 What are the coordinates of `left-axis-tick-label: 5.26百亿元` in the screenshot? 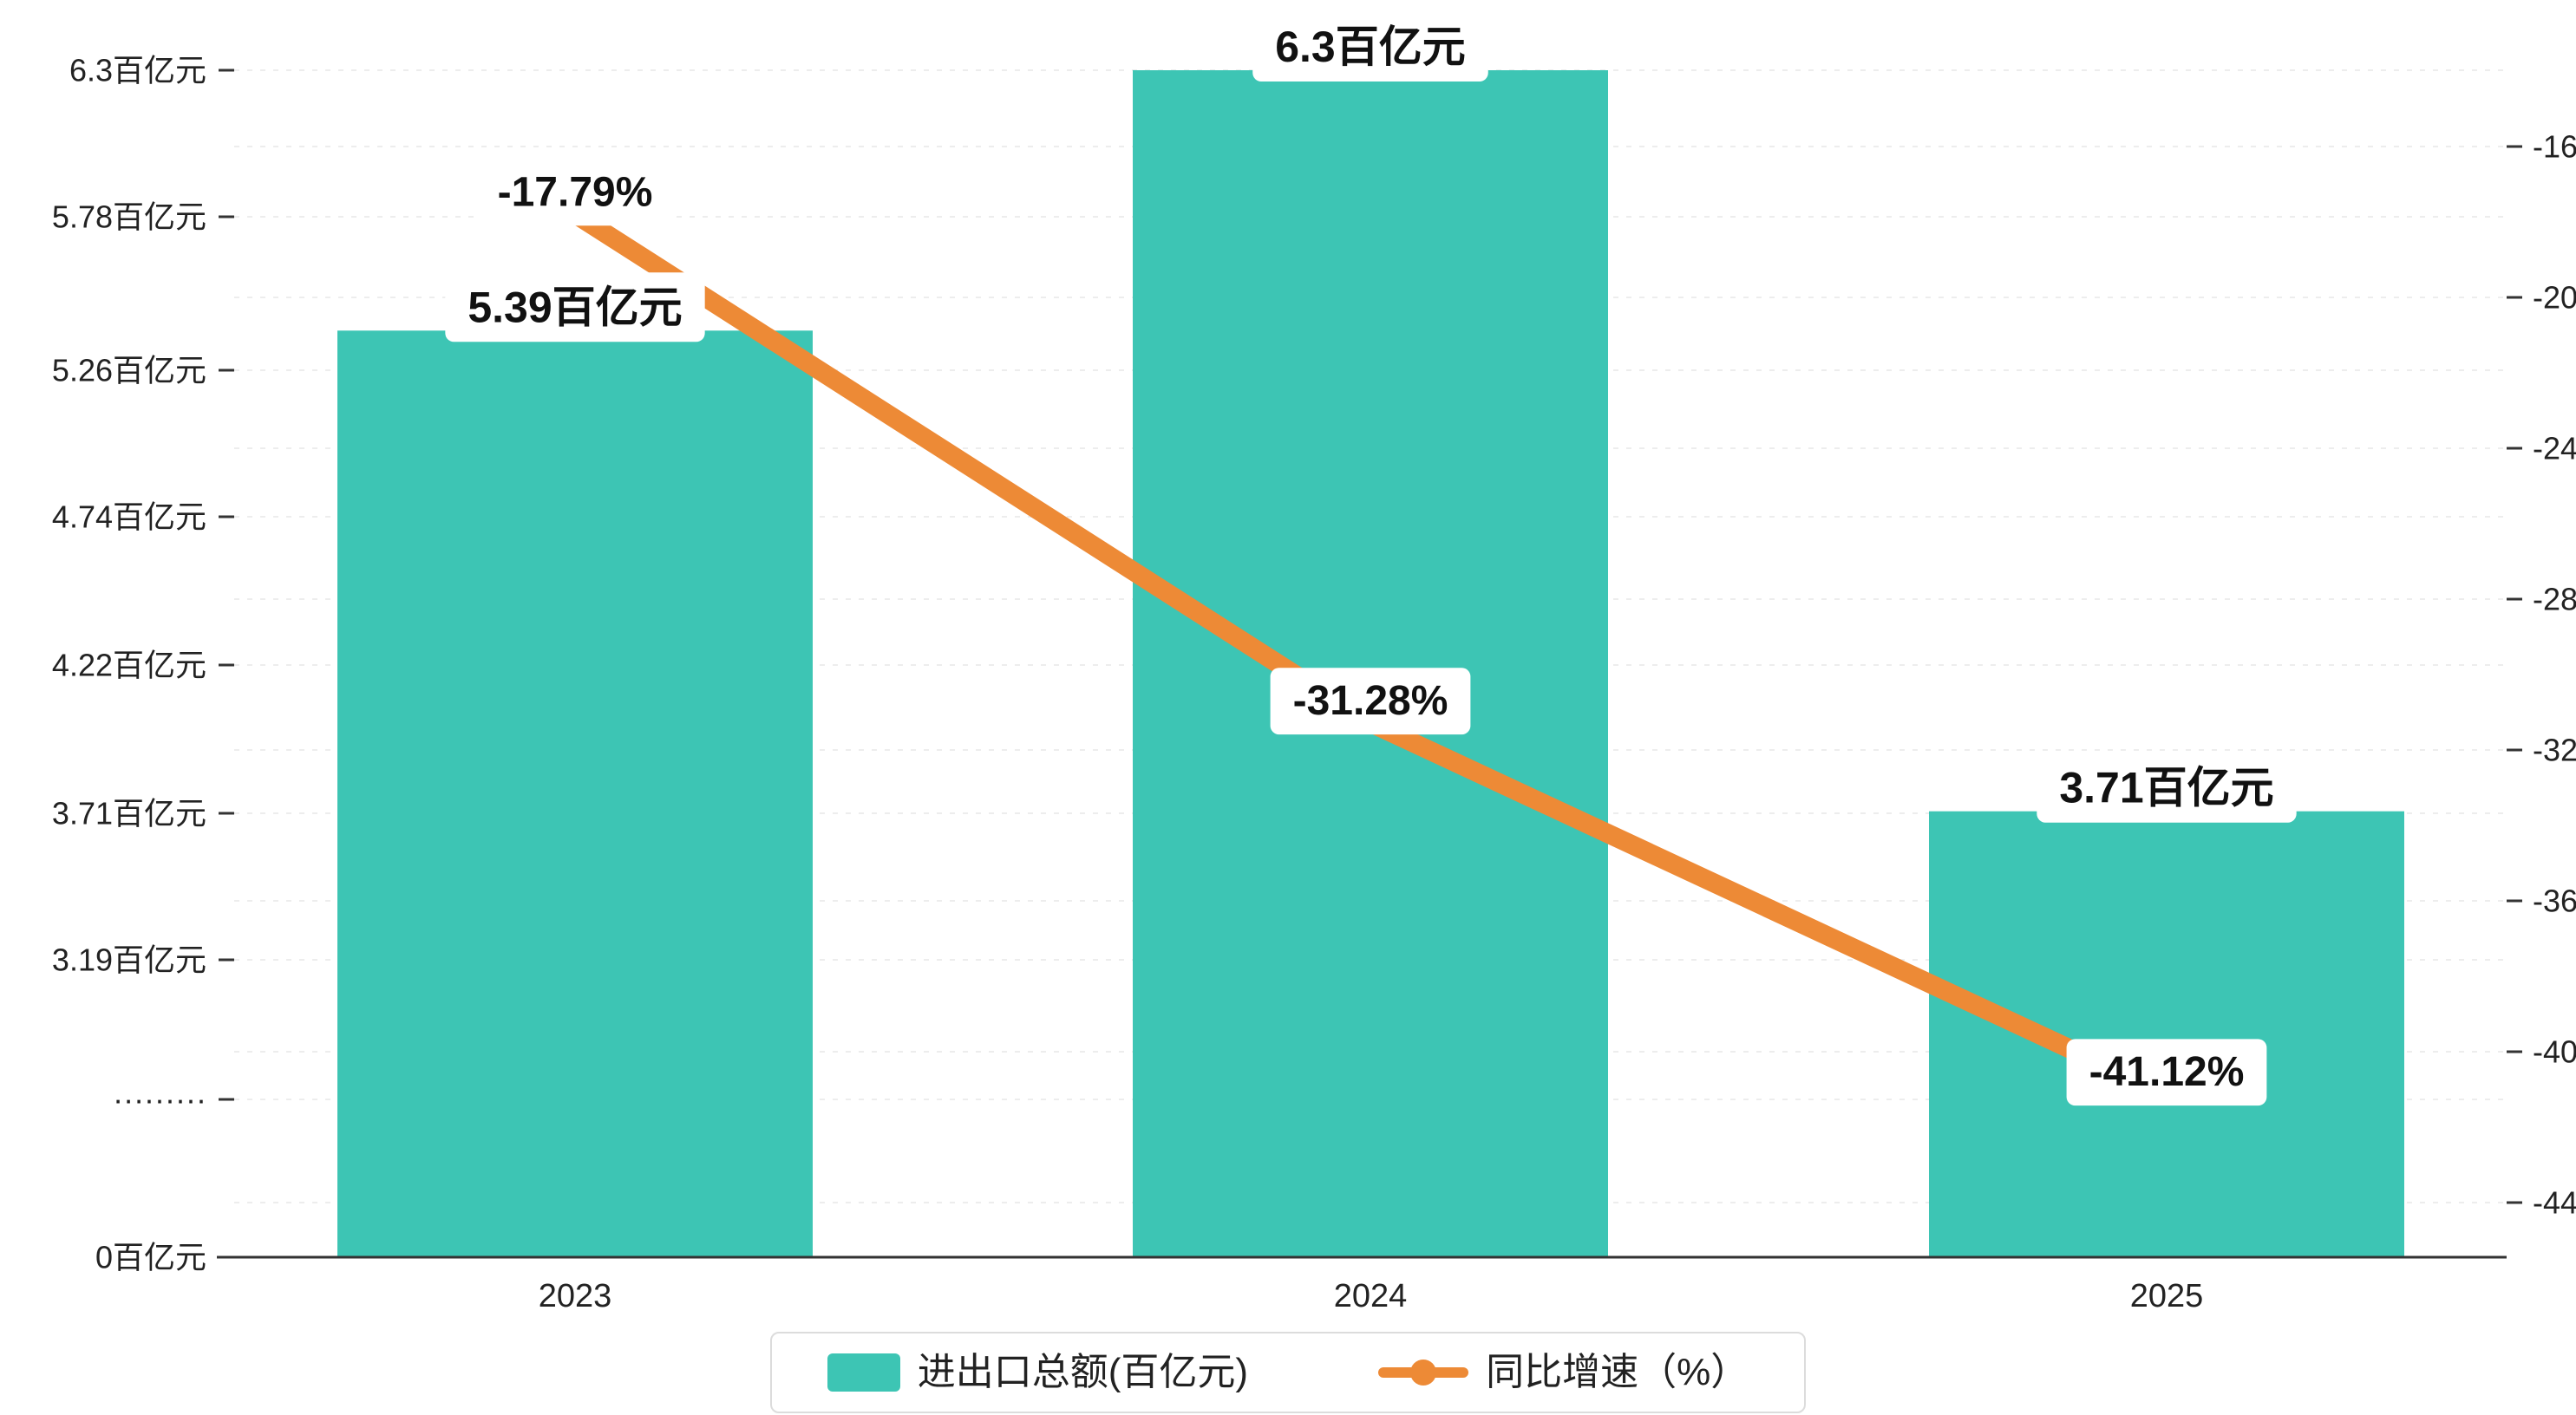 It's located at (129, 370).